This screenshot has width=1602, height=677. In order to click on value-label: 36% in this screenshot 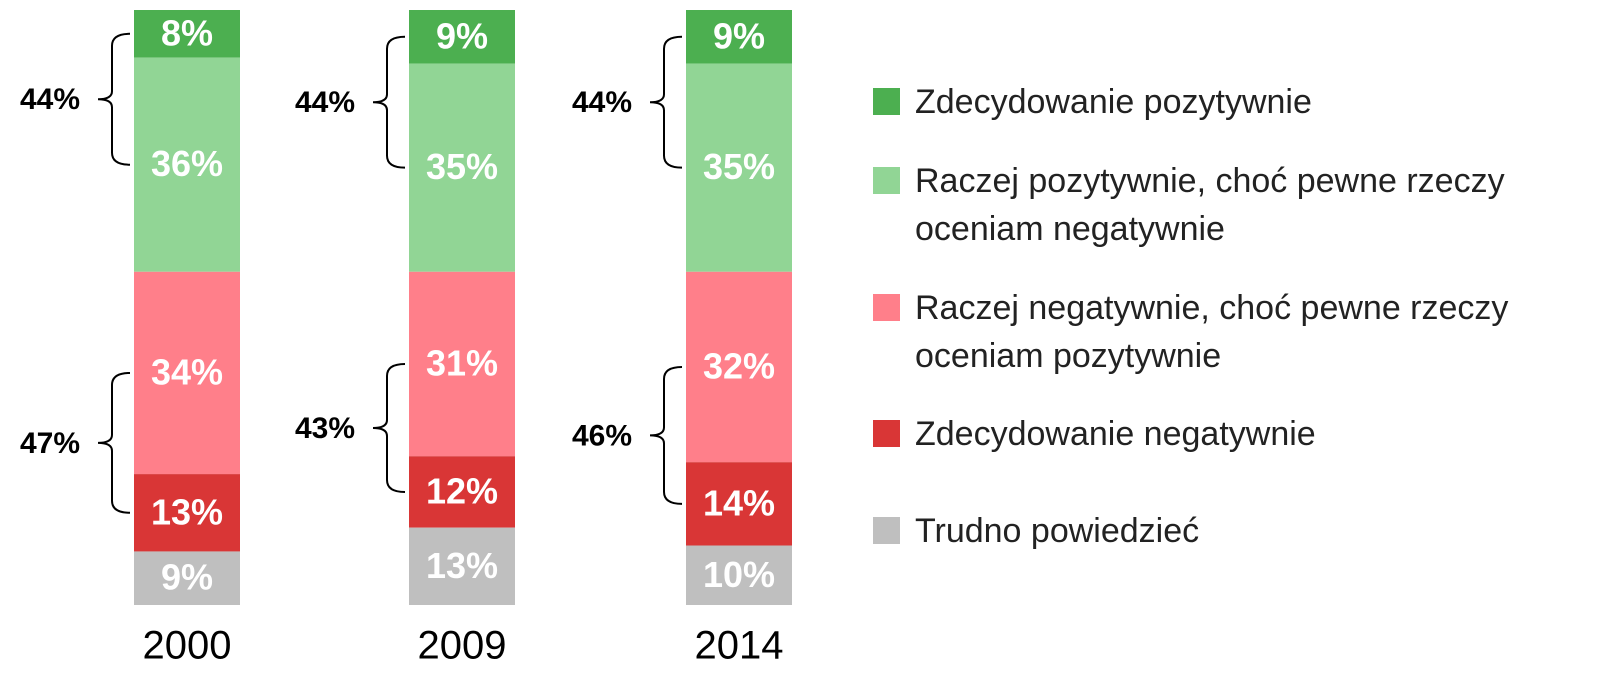, I will do `click(187, 163)`.